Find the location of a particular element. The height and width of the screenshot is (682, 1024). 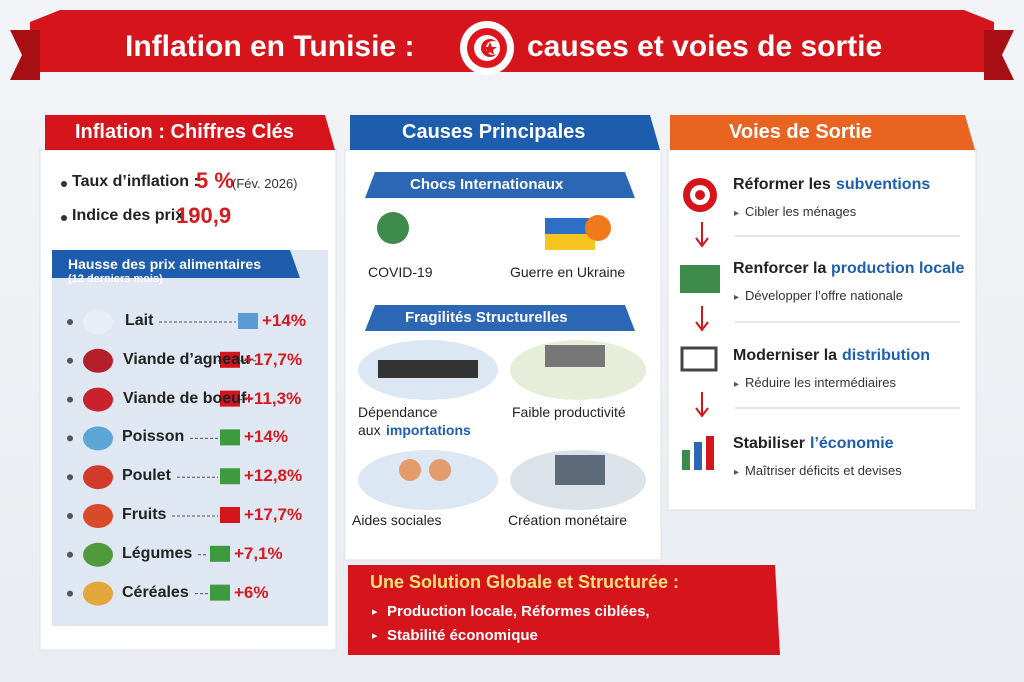

conclusion-box is located at coordinates (564, 610).